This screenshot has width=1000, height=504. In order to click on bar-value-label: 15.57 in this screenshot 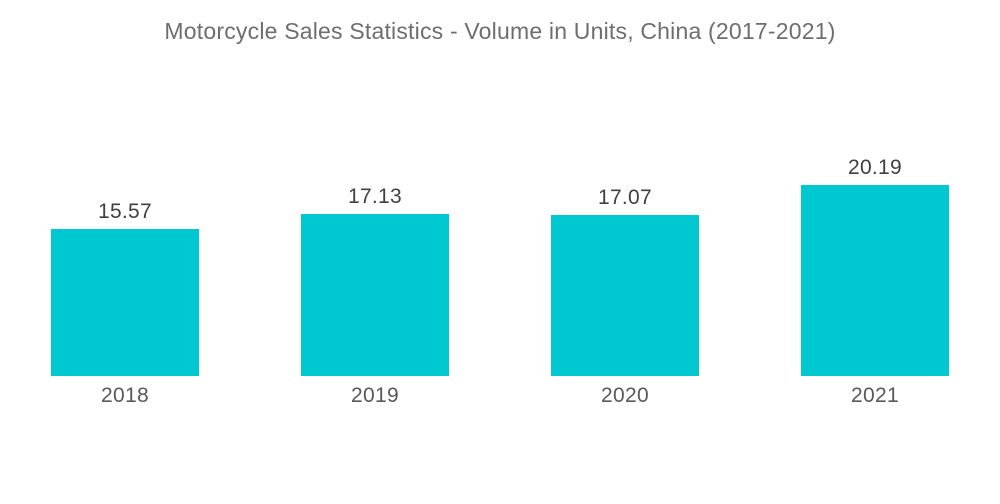, I will do `click(125, 211)`.